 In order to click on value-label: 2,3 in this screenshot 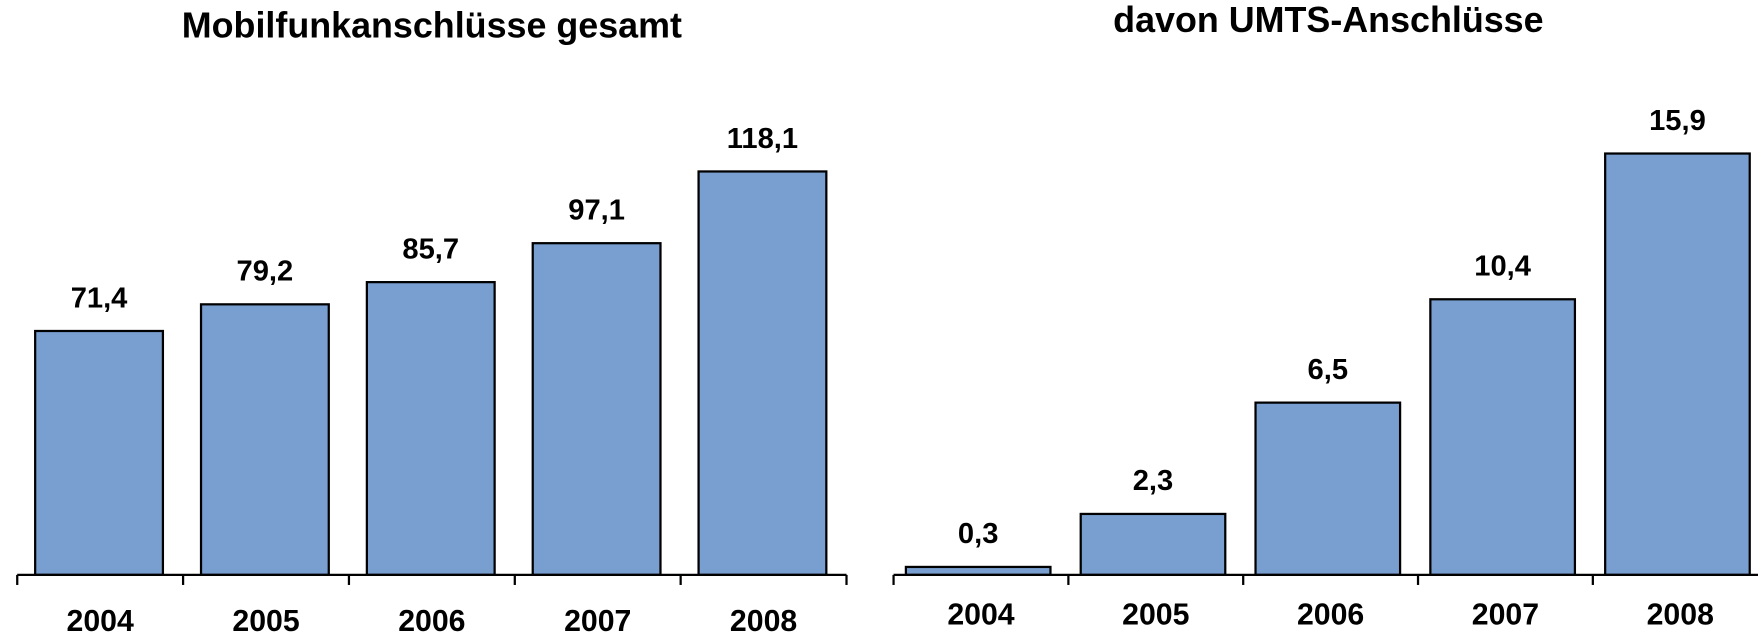, I will do `click(1153, 481)`.